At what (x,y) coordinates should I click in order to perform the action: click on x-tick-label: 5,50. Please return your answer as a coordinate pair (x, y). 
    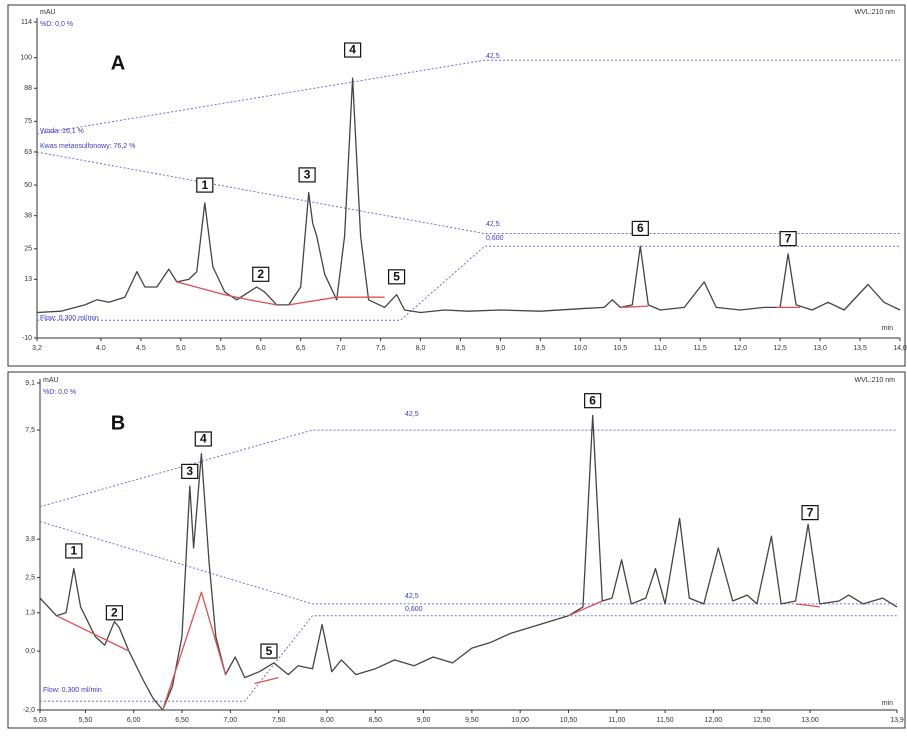
    Looking at the image, I should click on (86, 720).